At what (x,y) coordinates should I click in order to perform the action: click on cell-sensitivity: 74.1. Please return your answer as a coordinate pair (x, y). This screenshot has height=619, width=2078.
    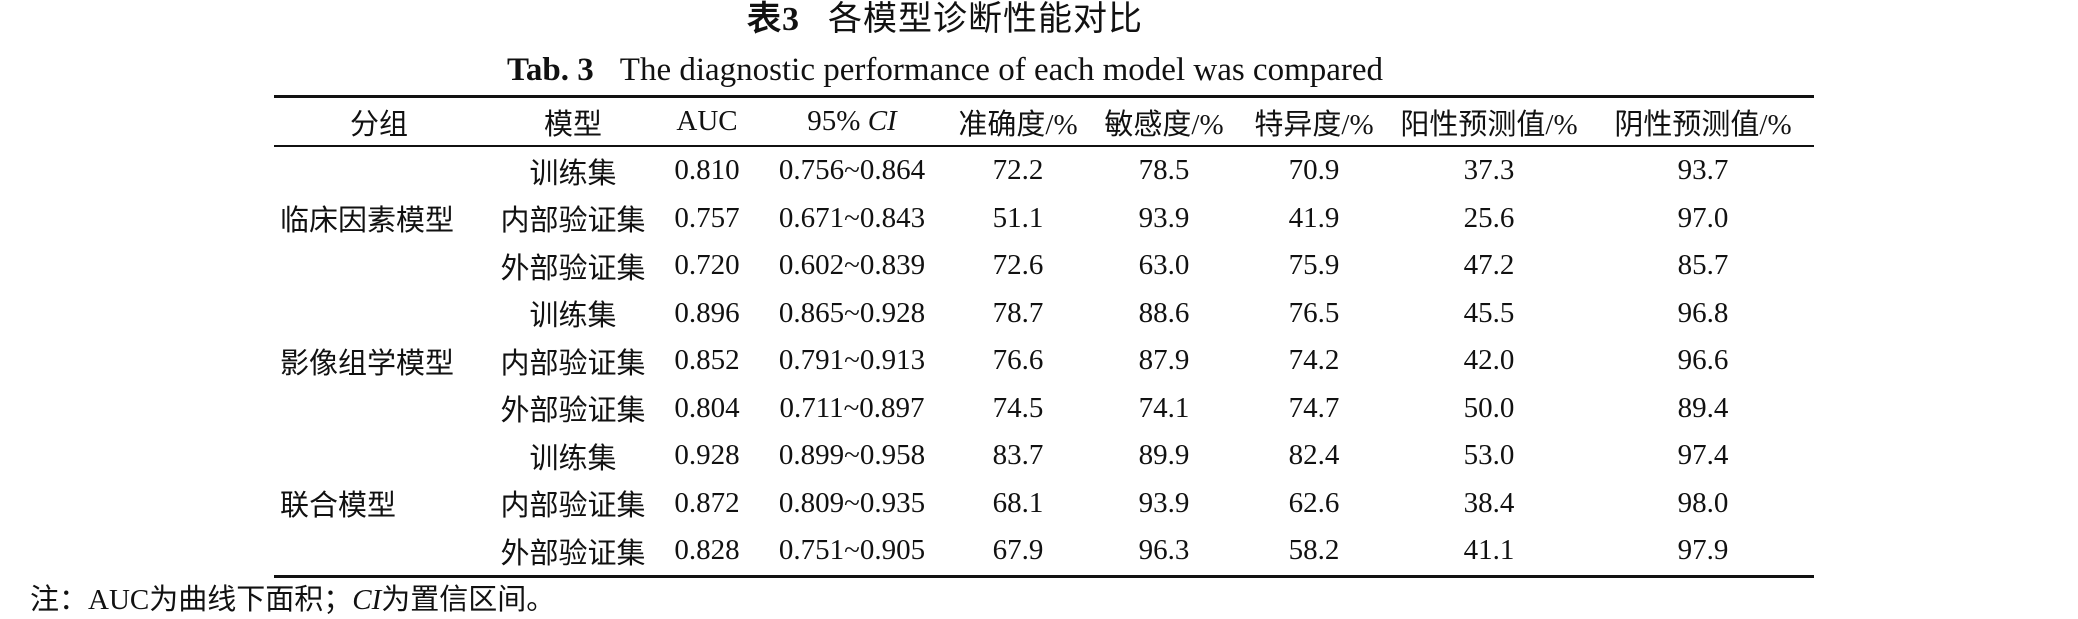
    Looking at the image, I should click on (1164, 407).